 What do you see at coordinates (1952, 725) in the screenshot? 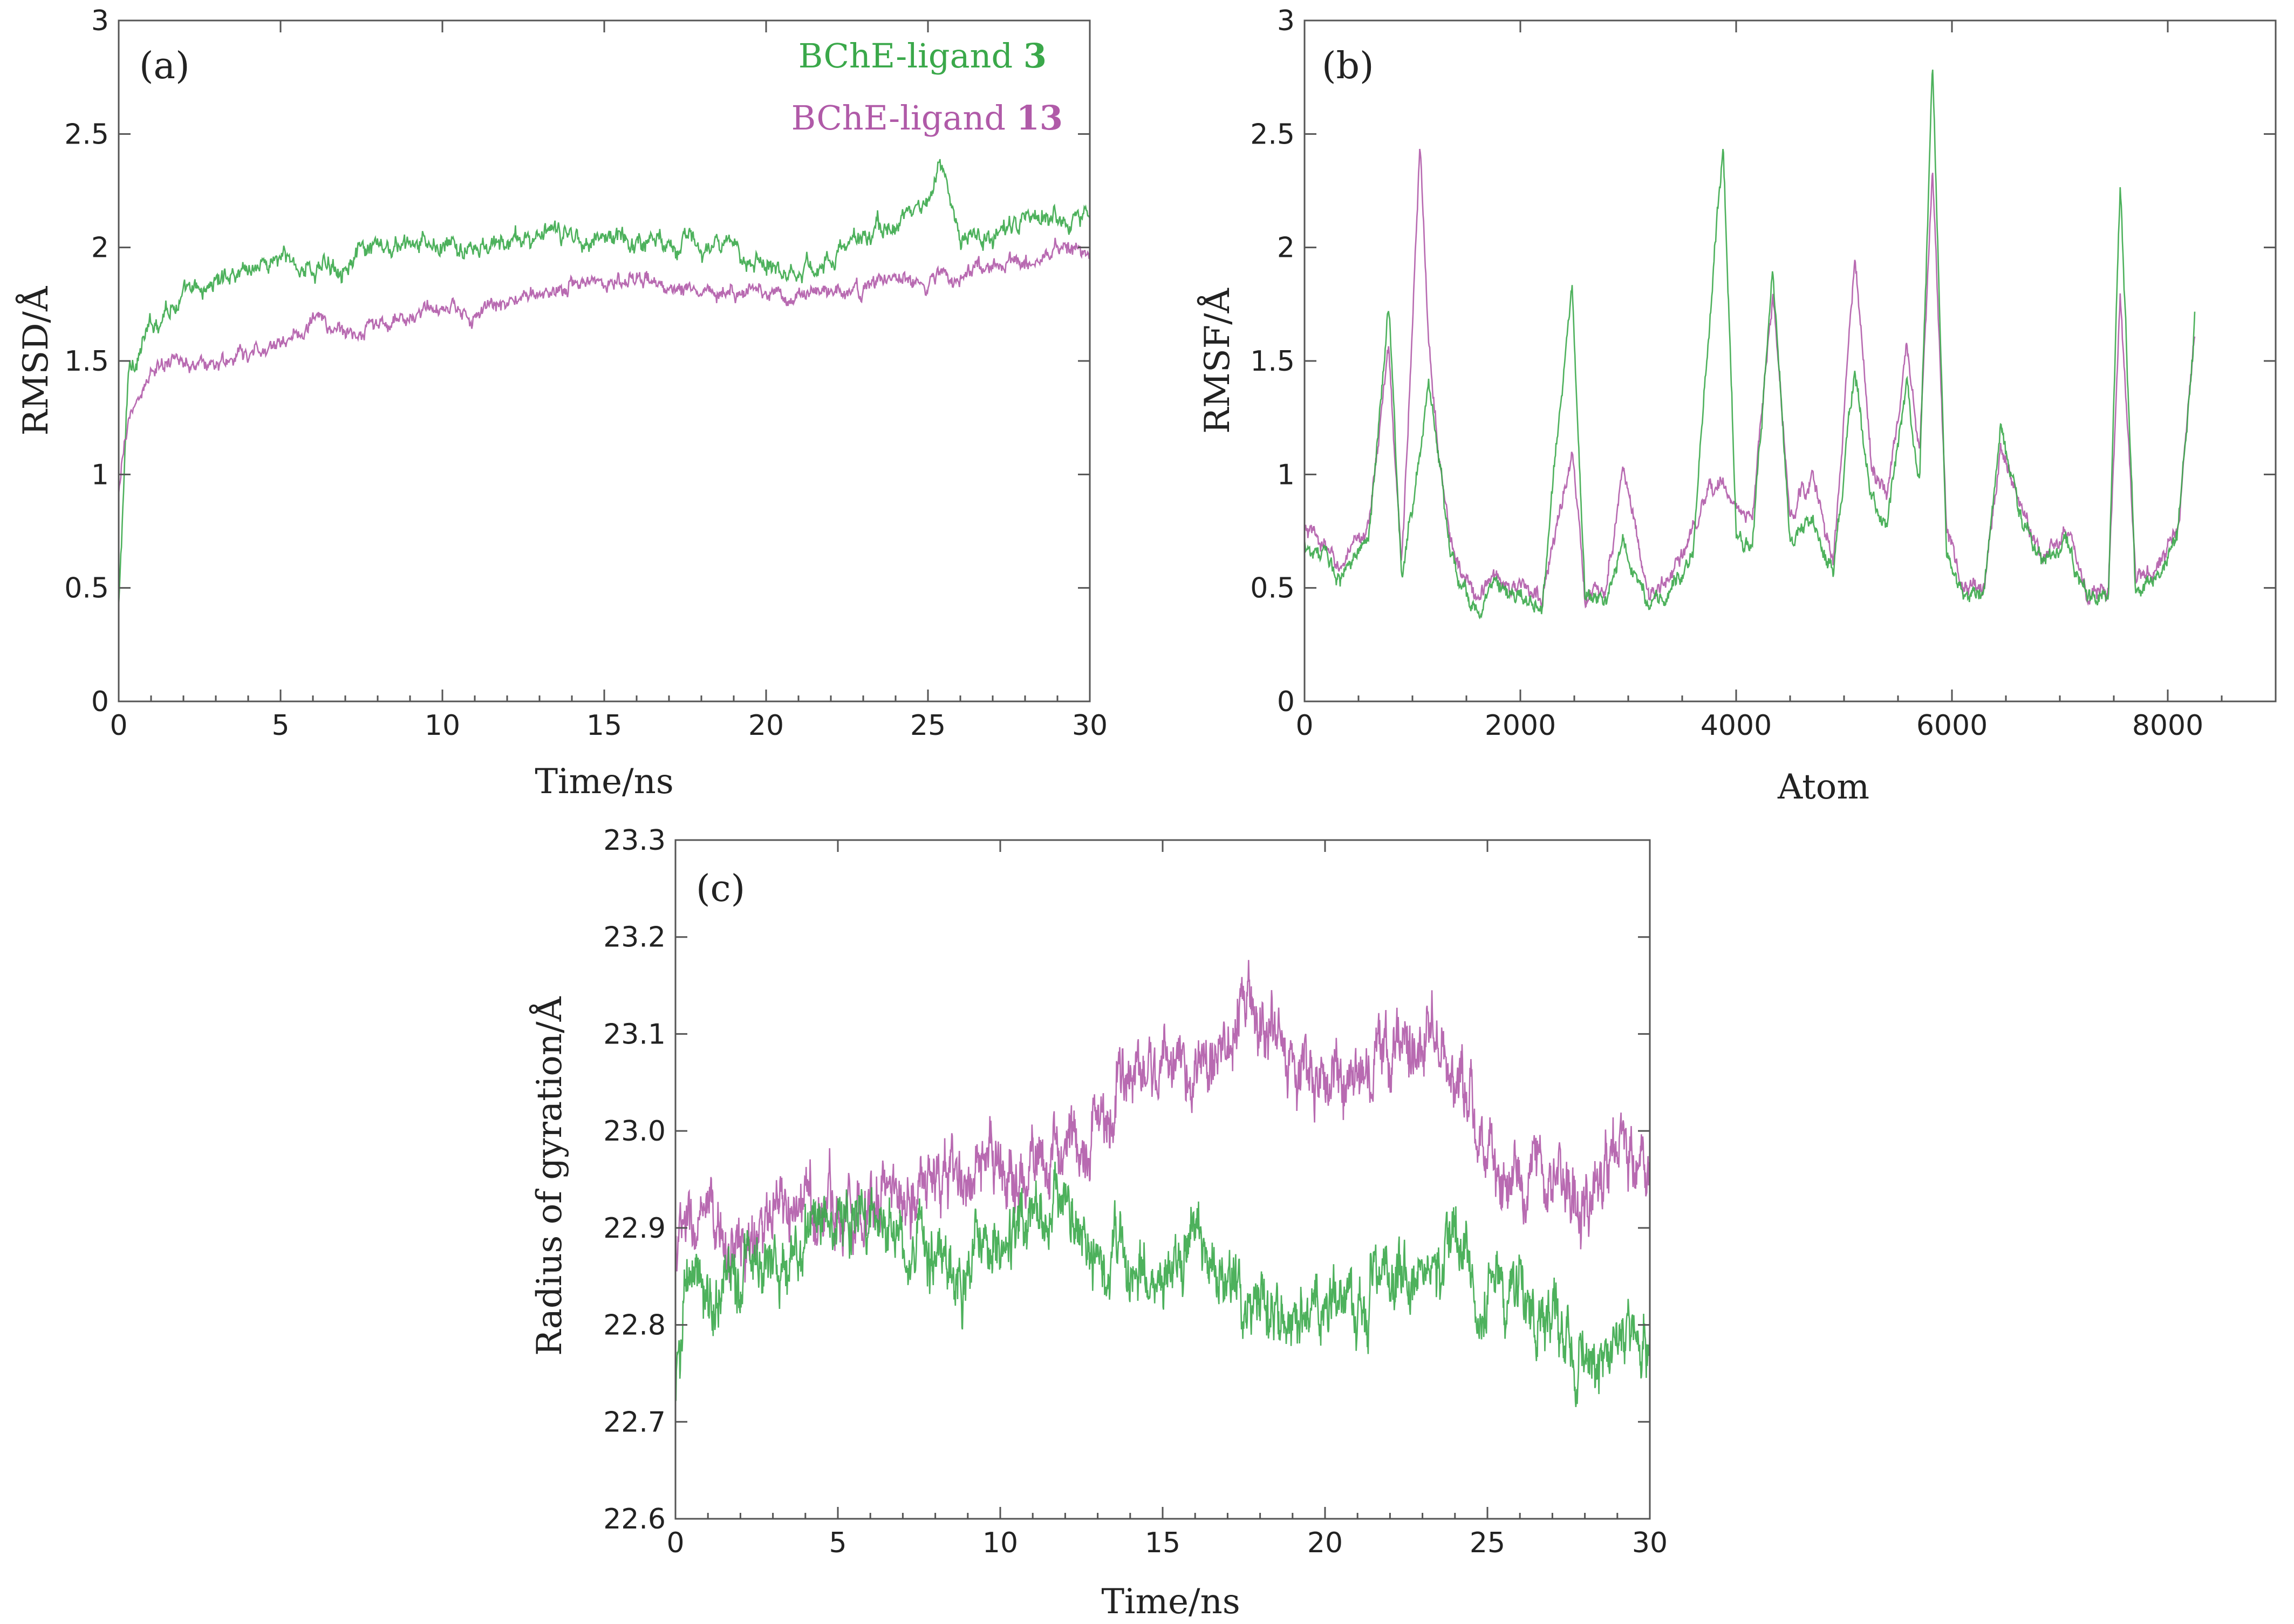
I see `x-tick-label: 6000` at bounding box center [1952, 725].